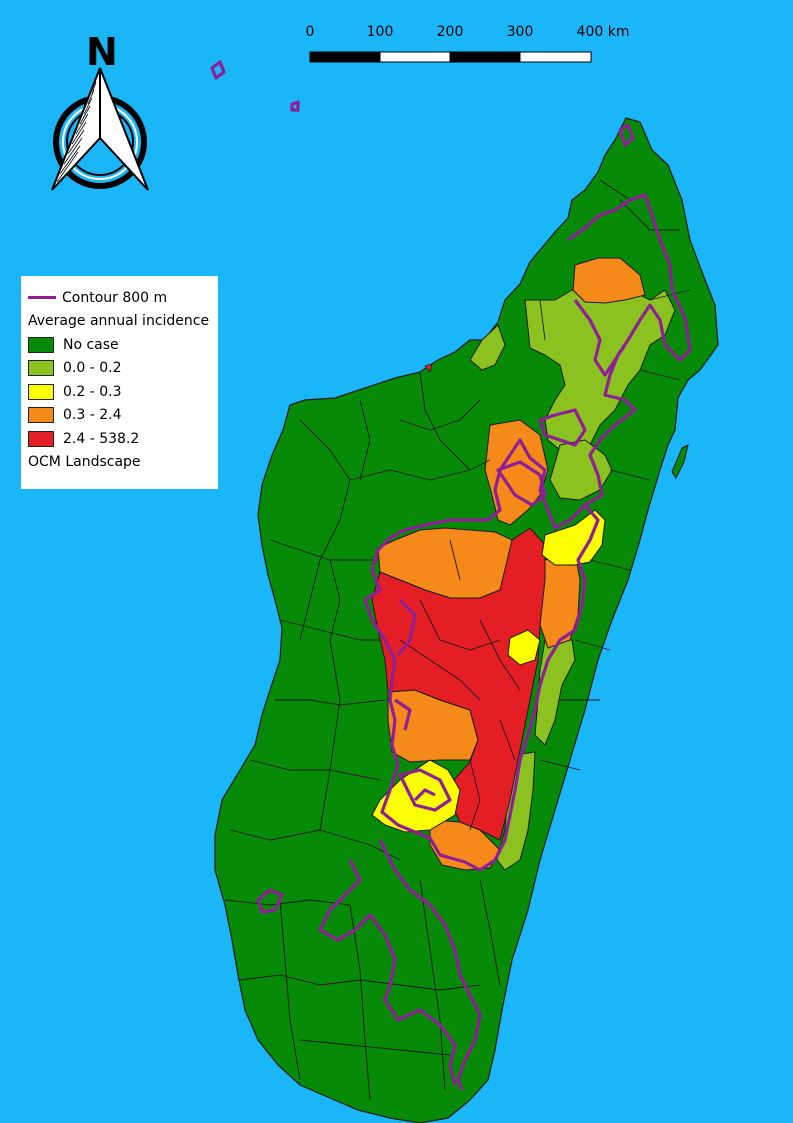  What do you see at coordinates (119, 321) in the screenshot?
I see `legend-title: Average annual incidence` at bounding box center [119, 321].